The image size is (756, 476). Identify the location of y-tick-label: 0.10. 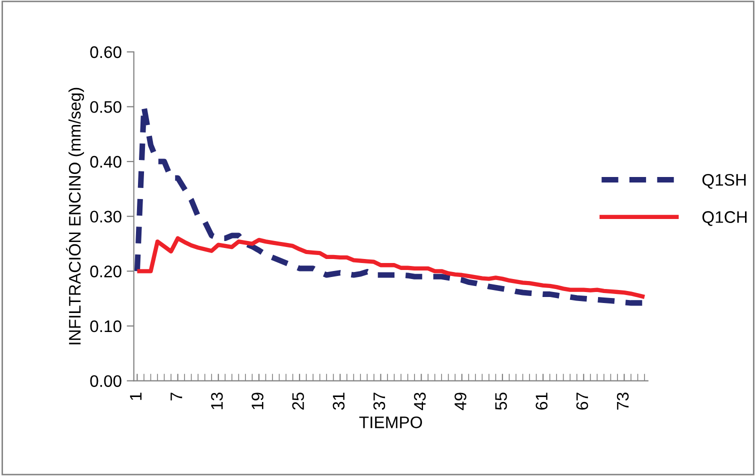
(106, 326).